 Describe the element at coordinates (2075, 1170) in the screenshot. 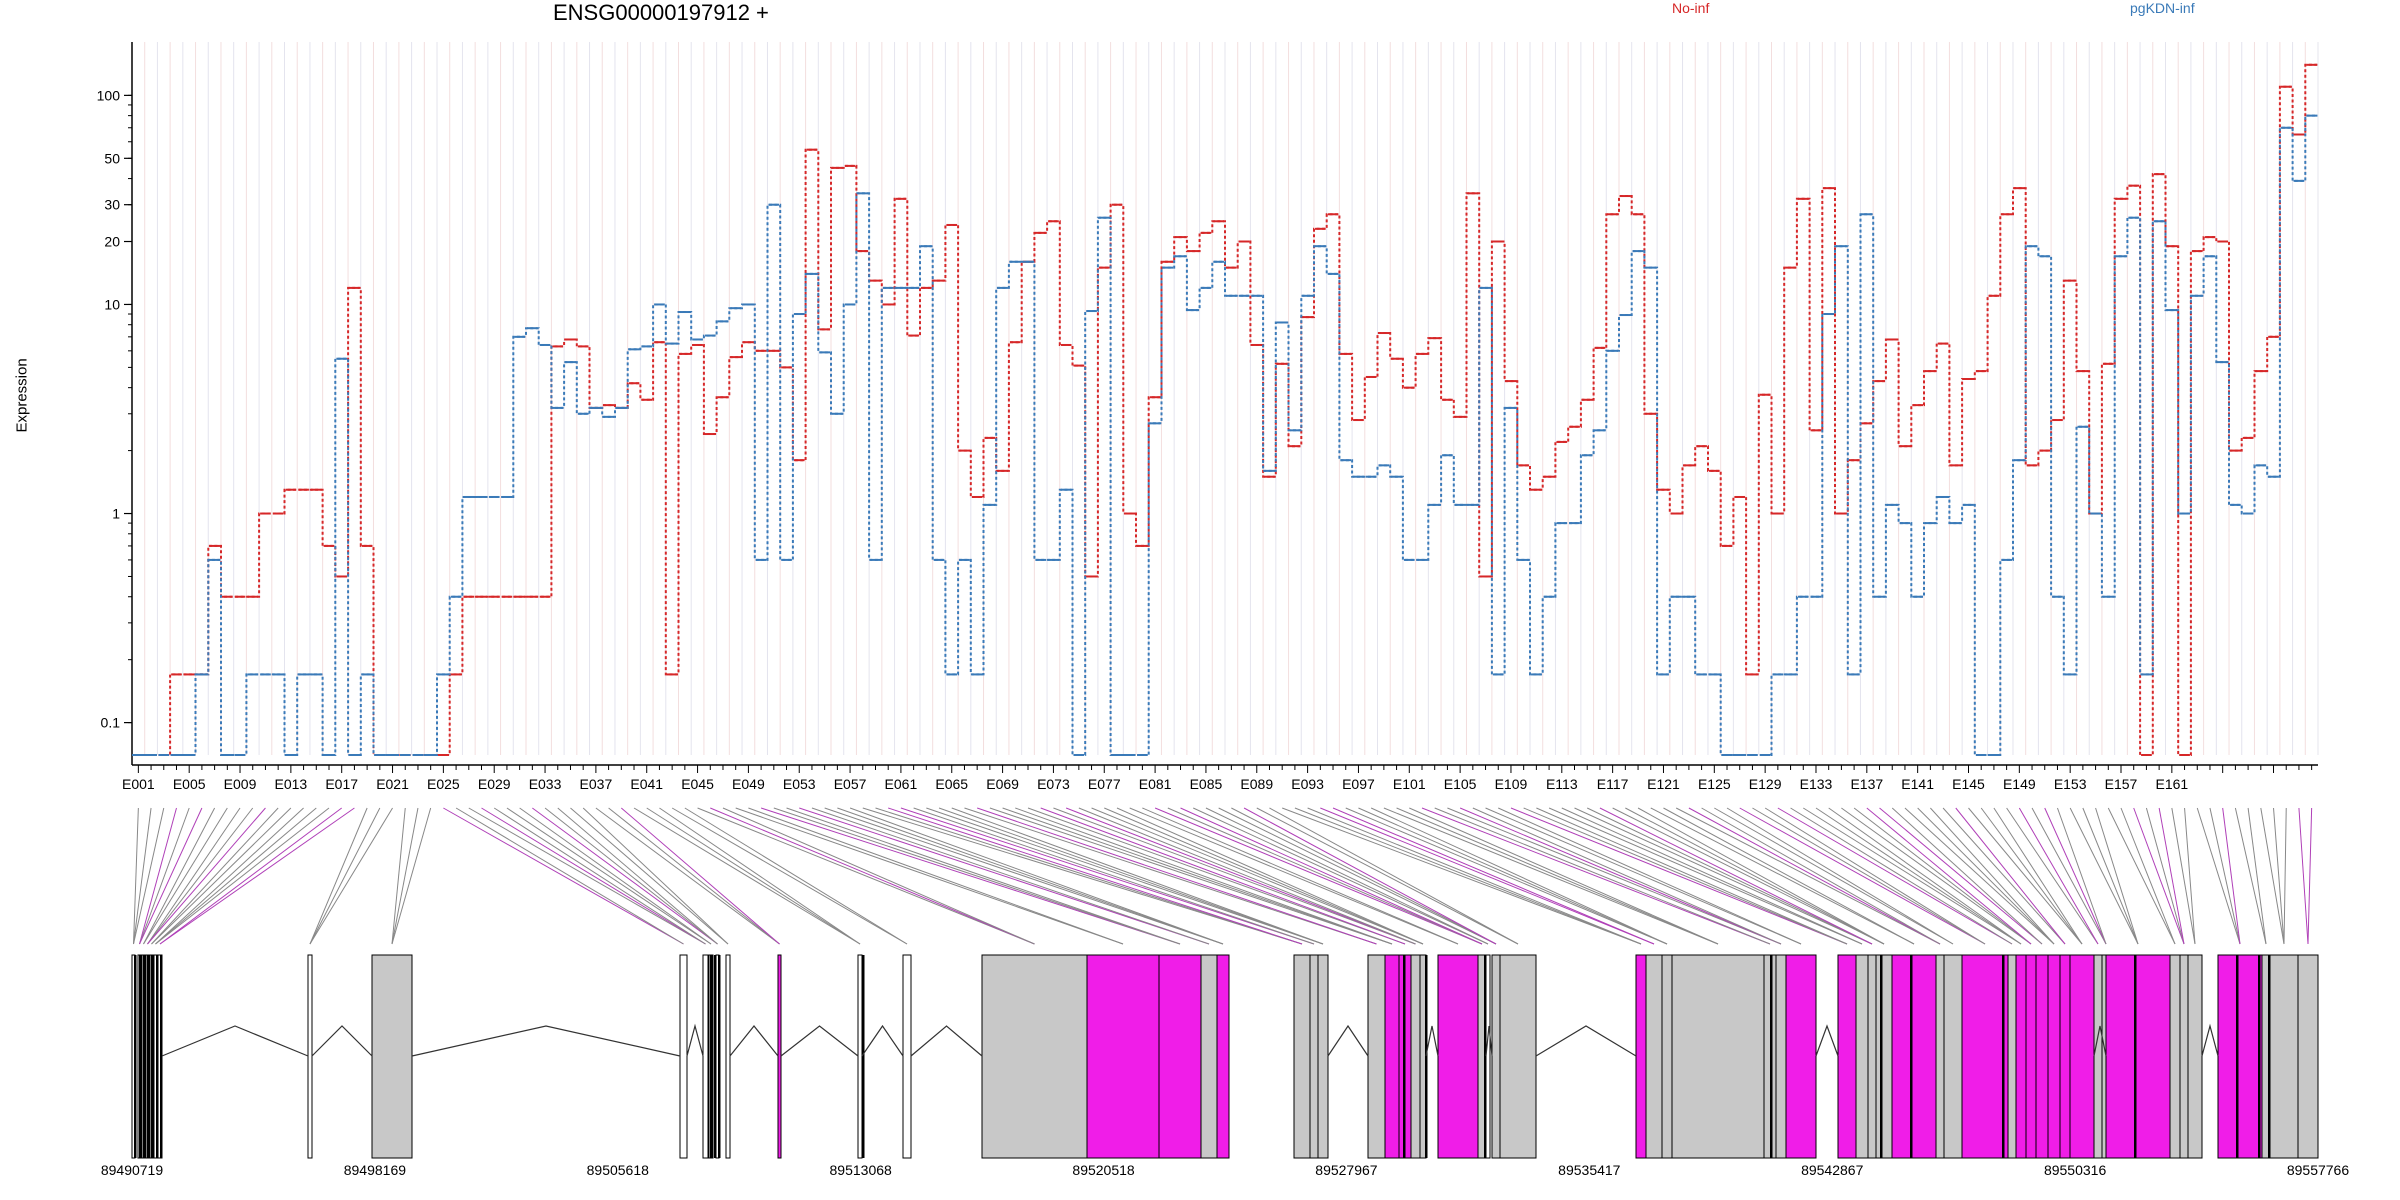

I see `genomic-tick-label: 89550316` at that location.